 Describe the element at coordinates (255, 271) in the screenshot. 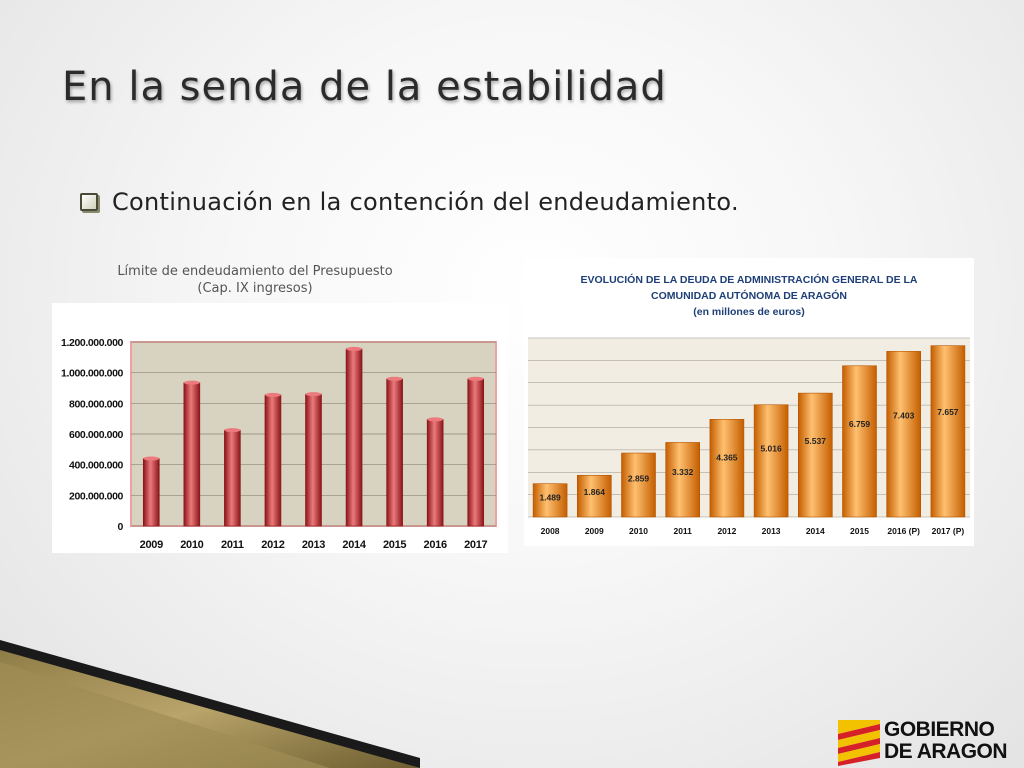

I see `chart1-title-line1: Límite de endeudamiento del Presupuesto` at that location.